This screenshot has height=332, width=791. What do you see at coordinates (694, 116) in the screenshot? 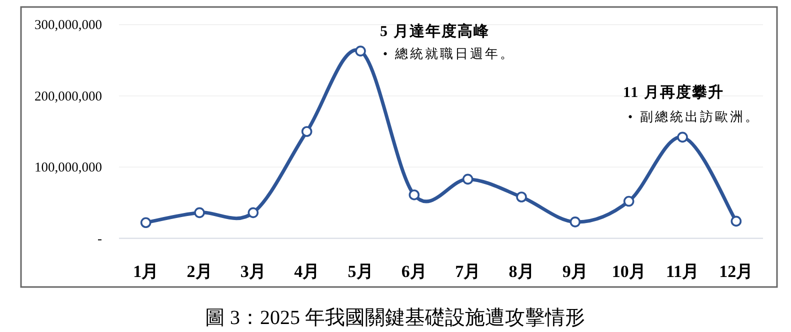
I see `annotation: • 副總統出訪歐洲。` at bounding box center [694, 116].